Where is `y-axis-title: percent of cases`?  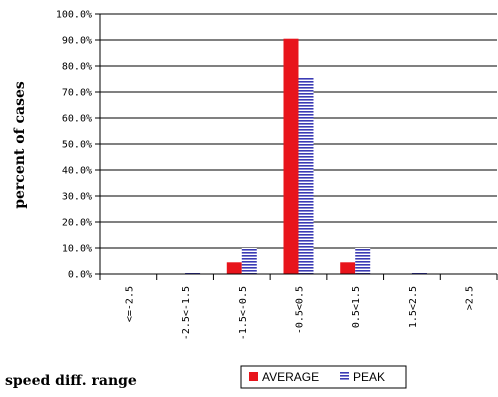 y-axis-title: percent of cases is located at coordinates (20, 145).